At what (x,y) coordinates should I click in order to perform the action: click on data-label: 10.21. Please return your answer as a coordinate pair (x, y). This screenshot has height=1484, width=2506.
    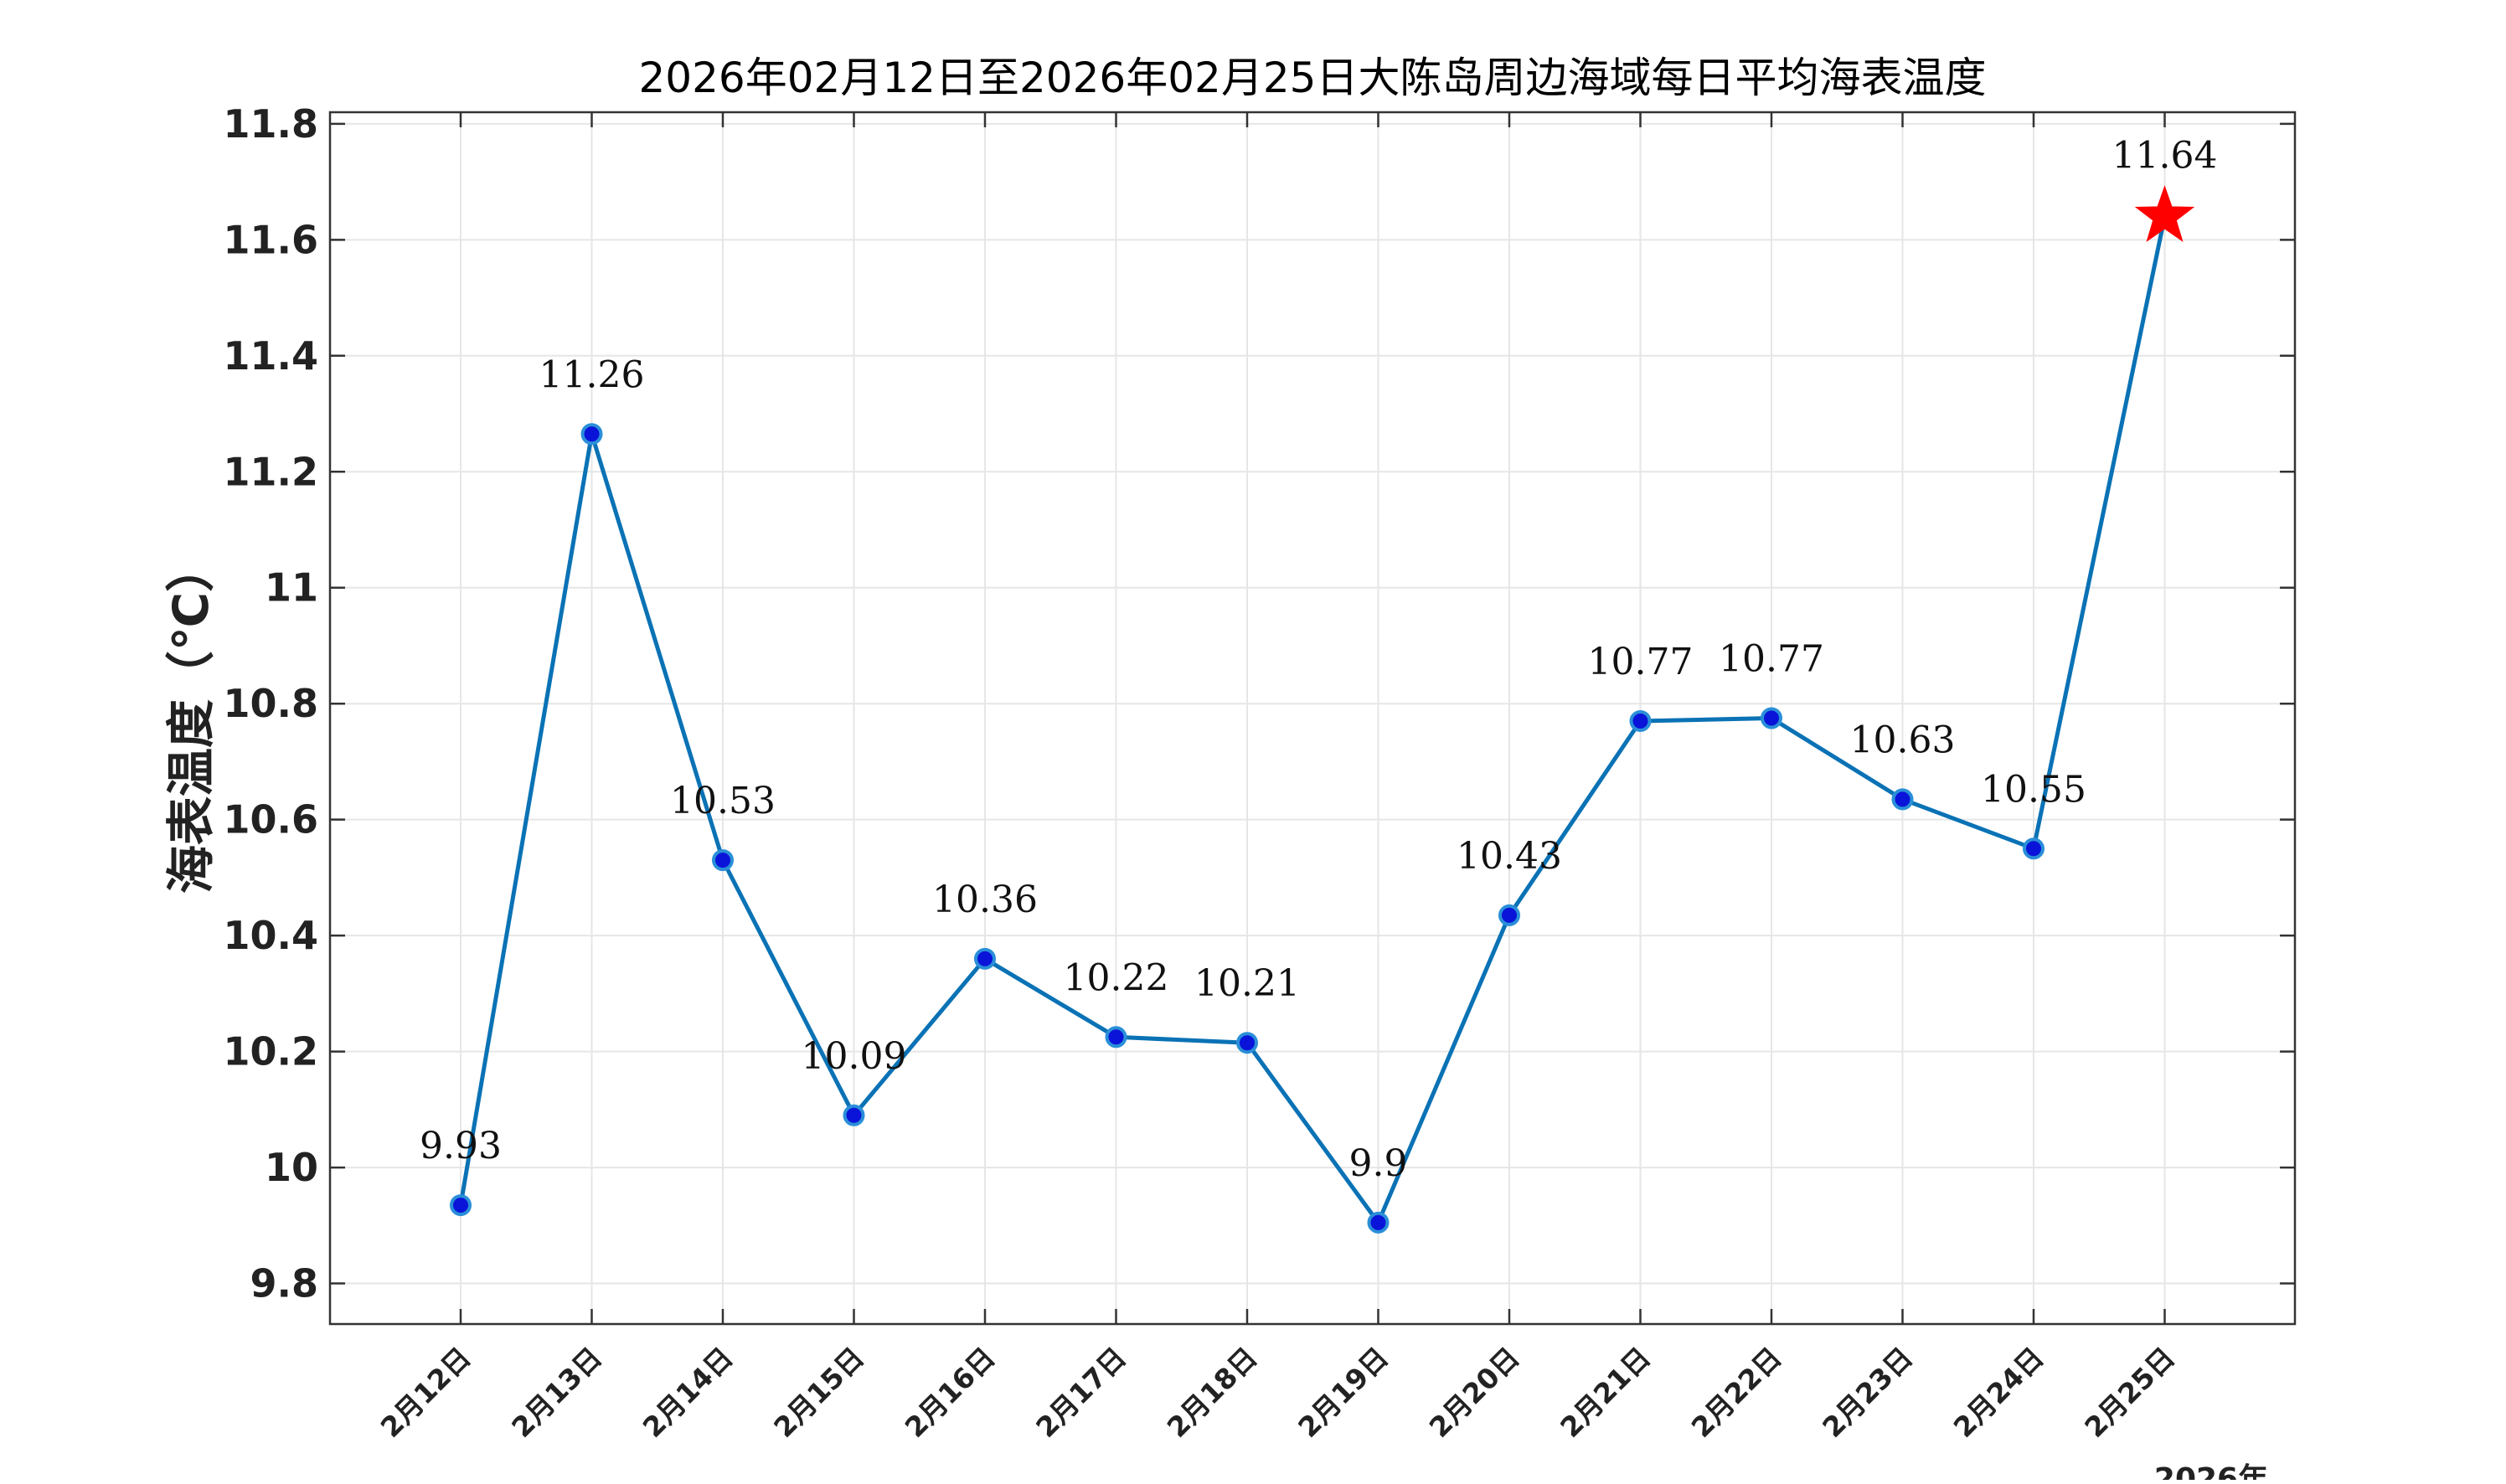
    Looking at the image, I should click on (1247, 983).